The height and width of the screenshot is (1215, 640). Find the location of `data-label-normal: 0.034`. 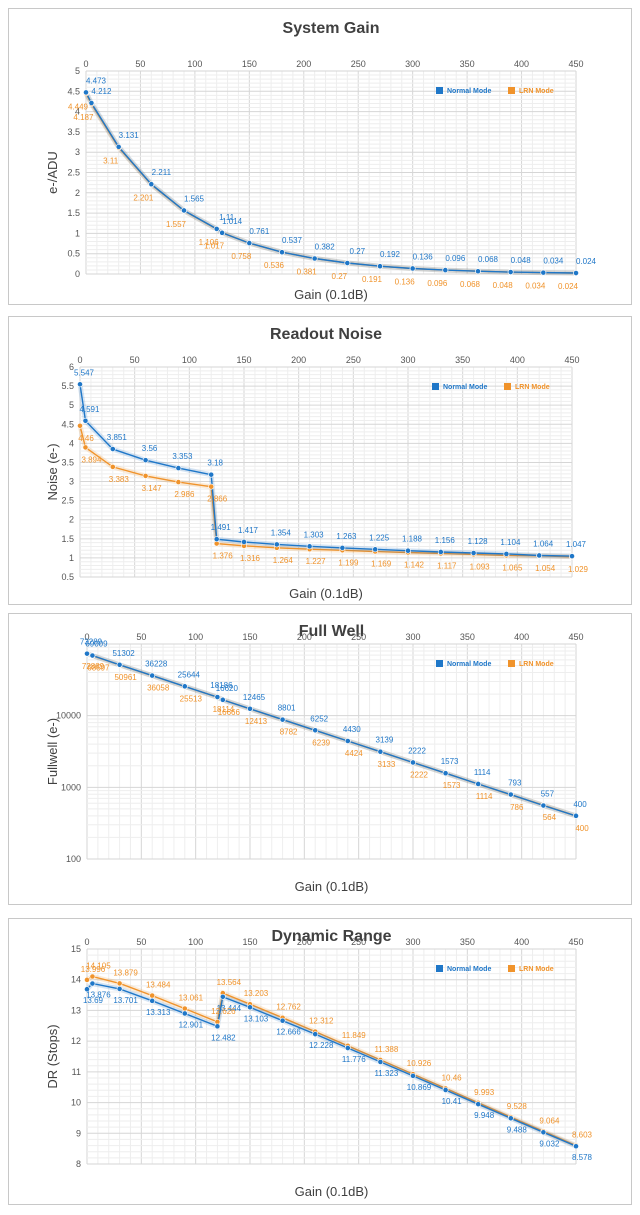

data-label-normal: 0.034 is located at coordinates (553, 261).